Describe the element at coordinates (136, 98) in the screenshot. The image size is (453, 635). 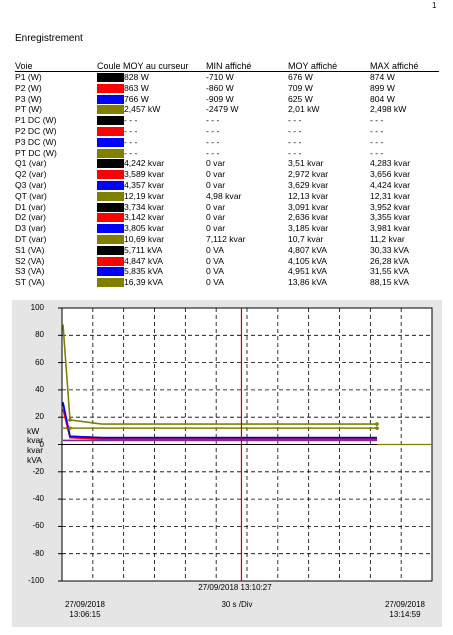
I see `cursor-value: 766 W` at that location.